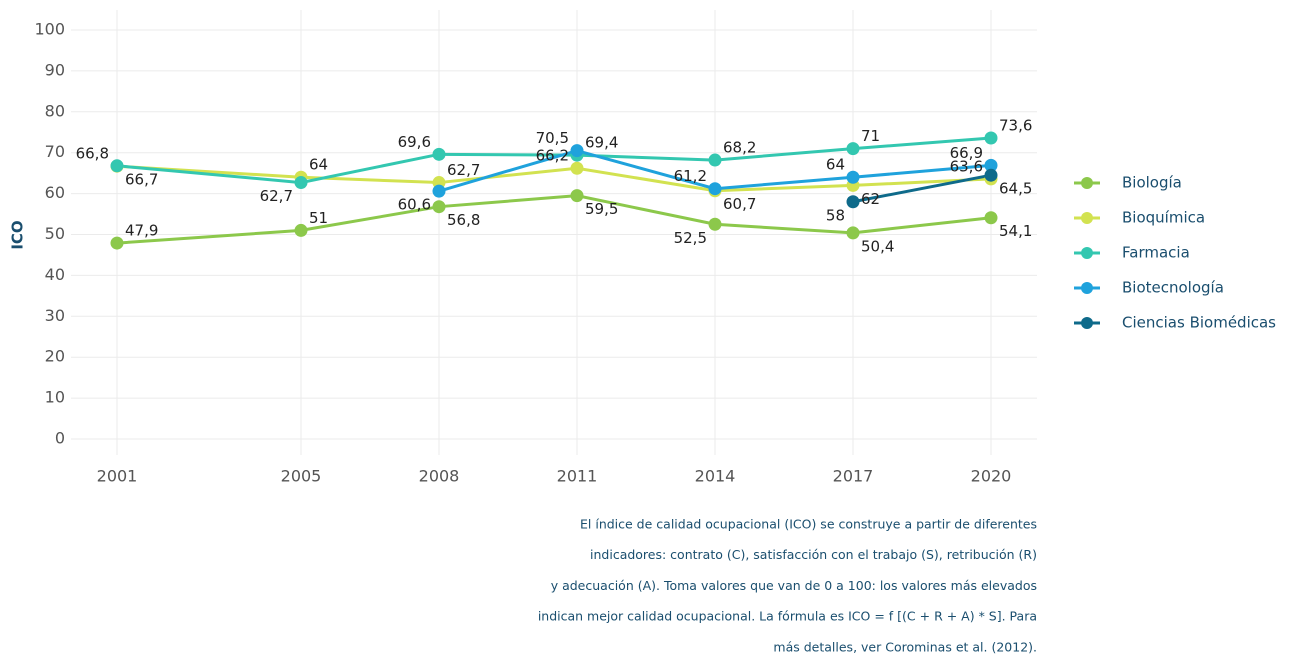  What do you see at coordinates (1015, 189) in the screenshot?
I see `data-label: 64,5` at bounding box center [1015, 189].